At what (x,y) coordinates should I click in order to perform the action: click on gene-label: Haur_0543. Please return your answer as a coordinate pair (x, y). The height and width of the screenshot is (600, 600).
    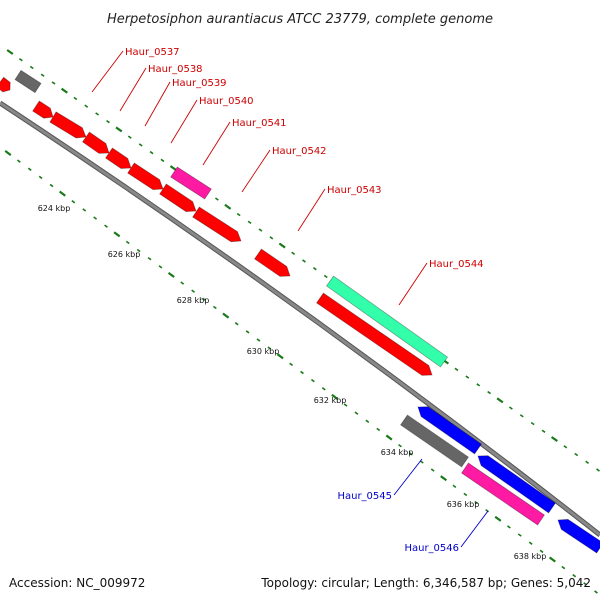
    Looking at the image, I should click on (354, 190).